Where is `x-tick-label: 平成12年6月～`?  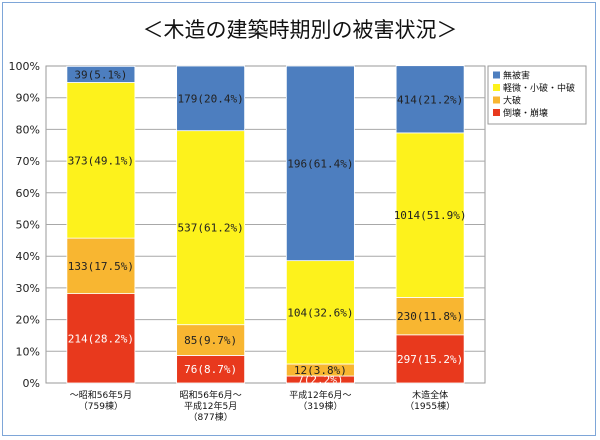
x-tick-label: 平成12年6月～ is located at coordinates (320, 395).